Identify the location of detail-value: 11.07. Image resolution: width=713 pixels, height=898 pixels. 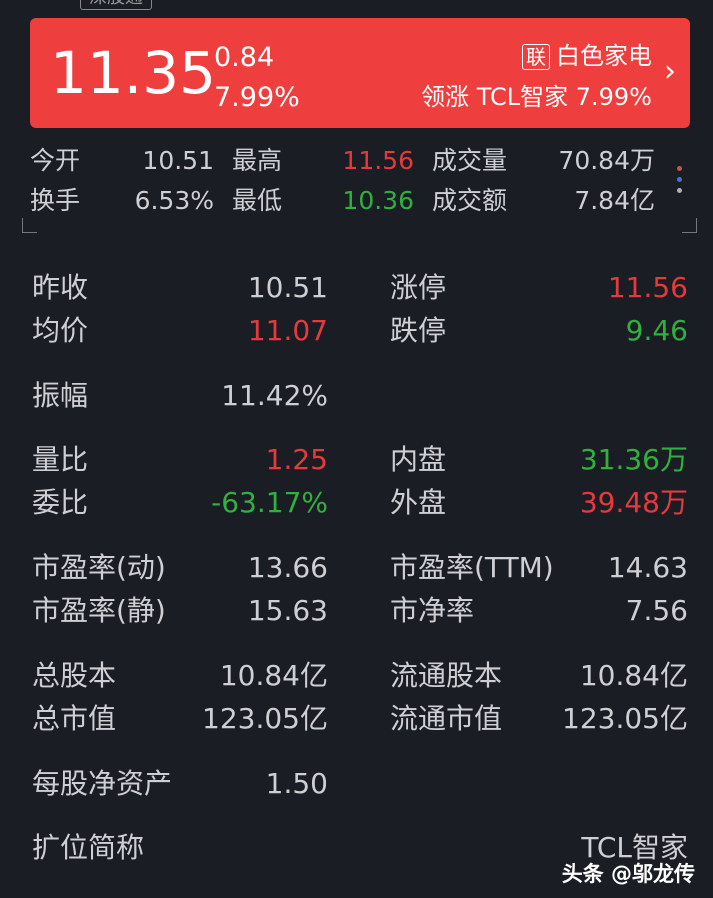
(287, 330).